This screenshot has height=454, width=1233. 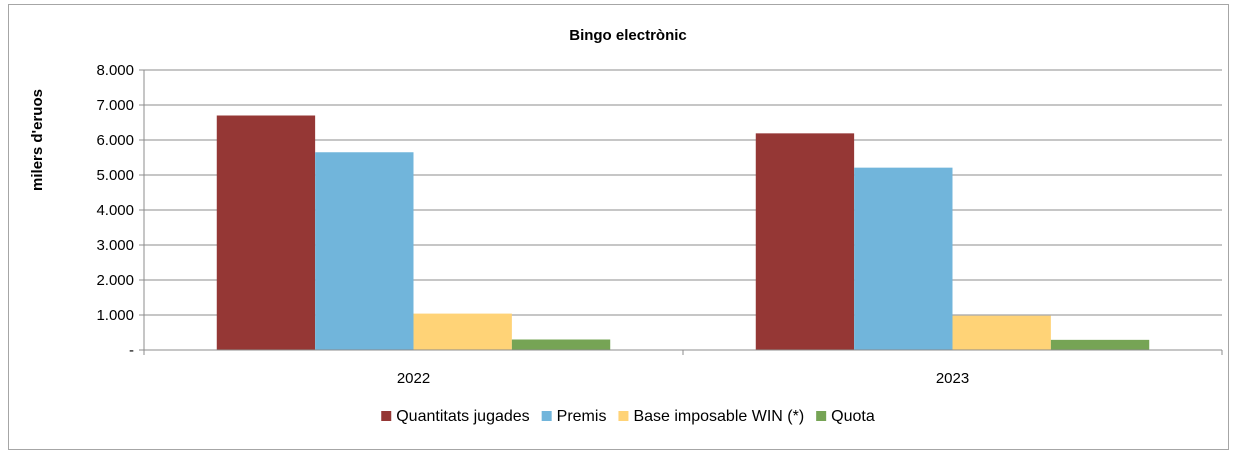 What do you see at coordinates (582, 416) in the screenshot?
I see `legend-label: Premis` at bounding box center [582, 416].